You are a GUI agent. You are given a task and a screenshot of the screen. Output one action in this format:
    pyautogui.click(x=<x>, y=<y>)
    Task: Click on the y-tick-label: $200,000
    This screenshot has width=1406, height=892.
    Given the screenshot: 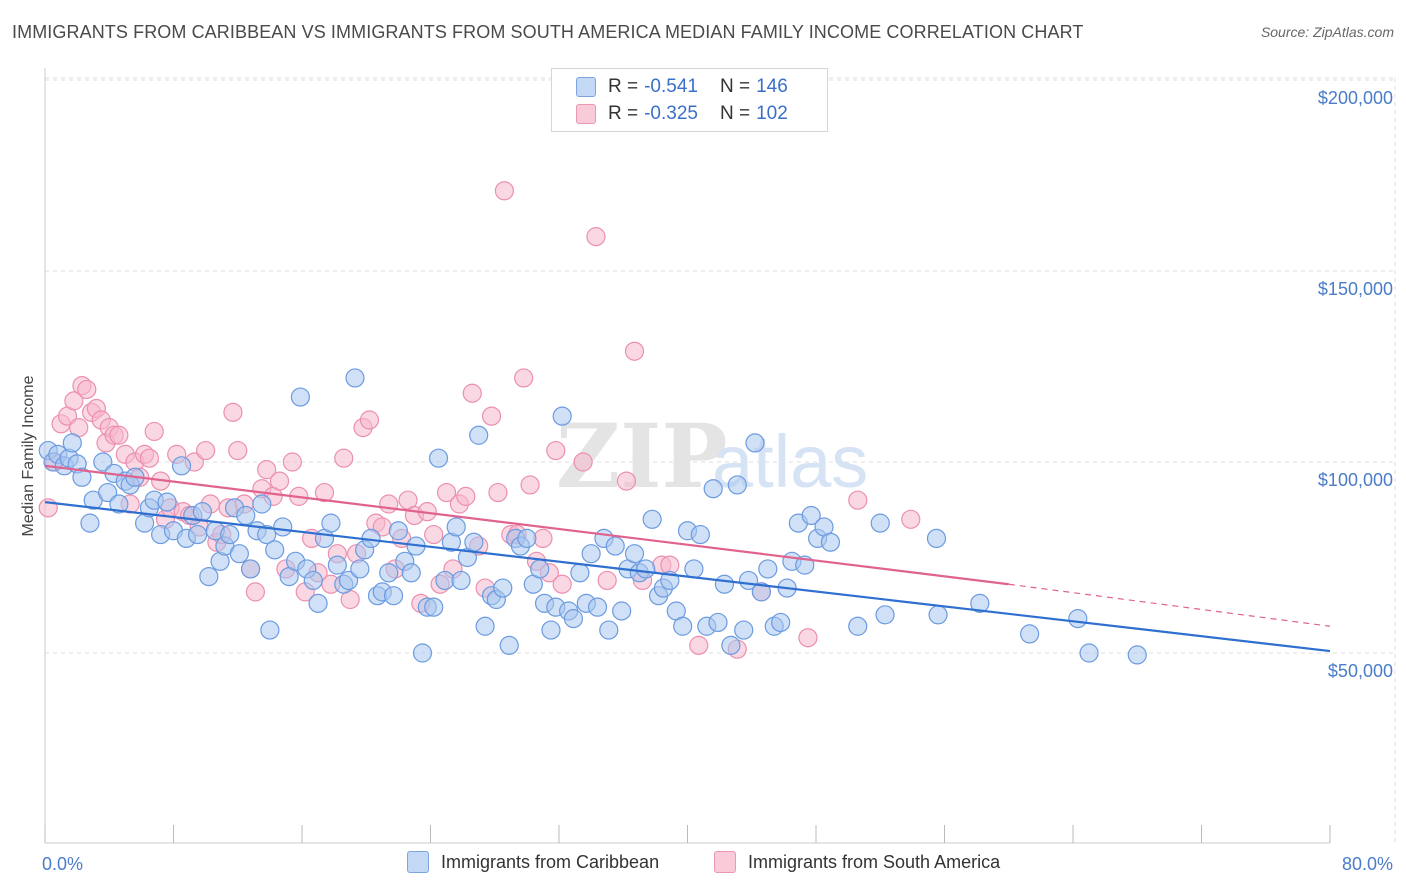 What is the action you would take?
    pyautogui.click(x=1355, y=98)
    